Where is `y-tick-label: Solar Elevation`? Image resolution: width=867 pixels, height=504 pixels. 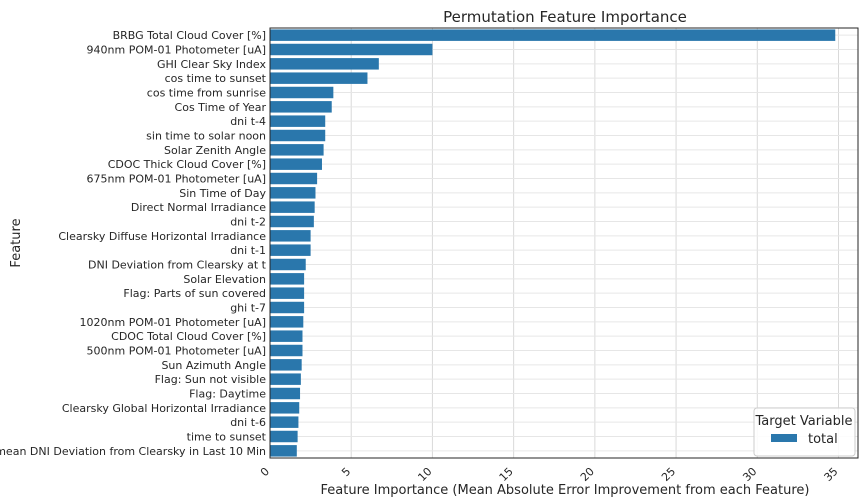
y-tick-label: Solar Elevation is located at coordinates (224, 279).